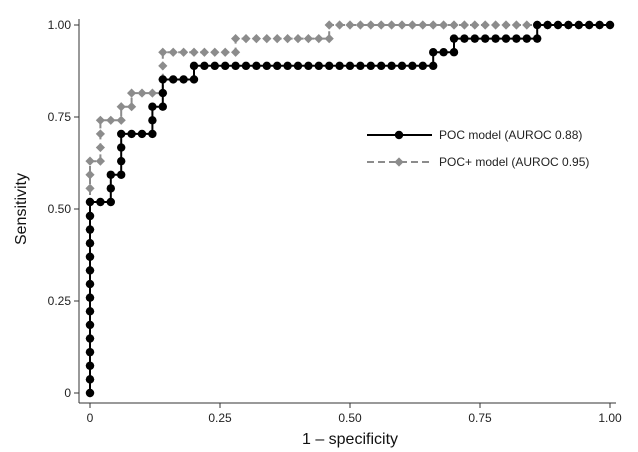 The image size is (638, 452). Describe the element at coordinates (21, 209) in the screenshot. I see `y-axis-title: Sensitivity` at that location.